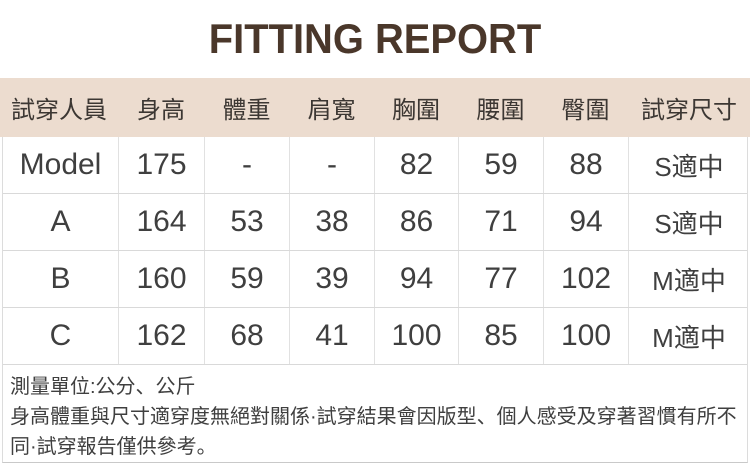  Describe the element at coordinates (501, 336) in the screenshot. I see `cell-waist: 85` at that location.